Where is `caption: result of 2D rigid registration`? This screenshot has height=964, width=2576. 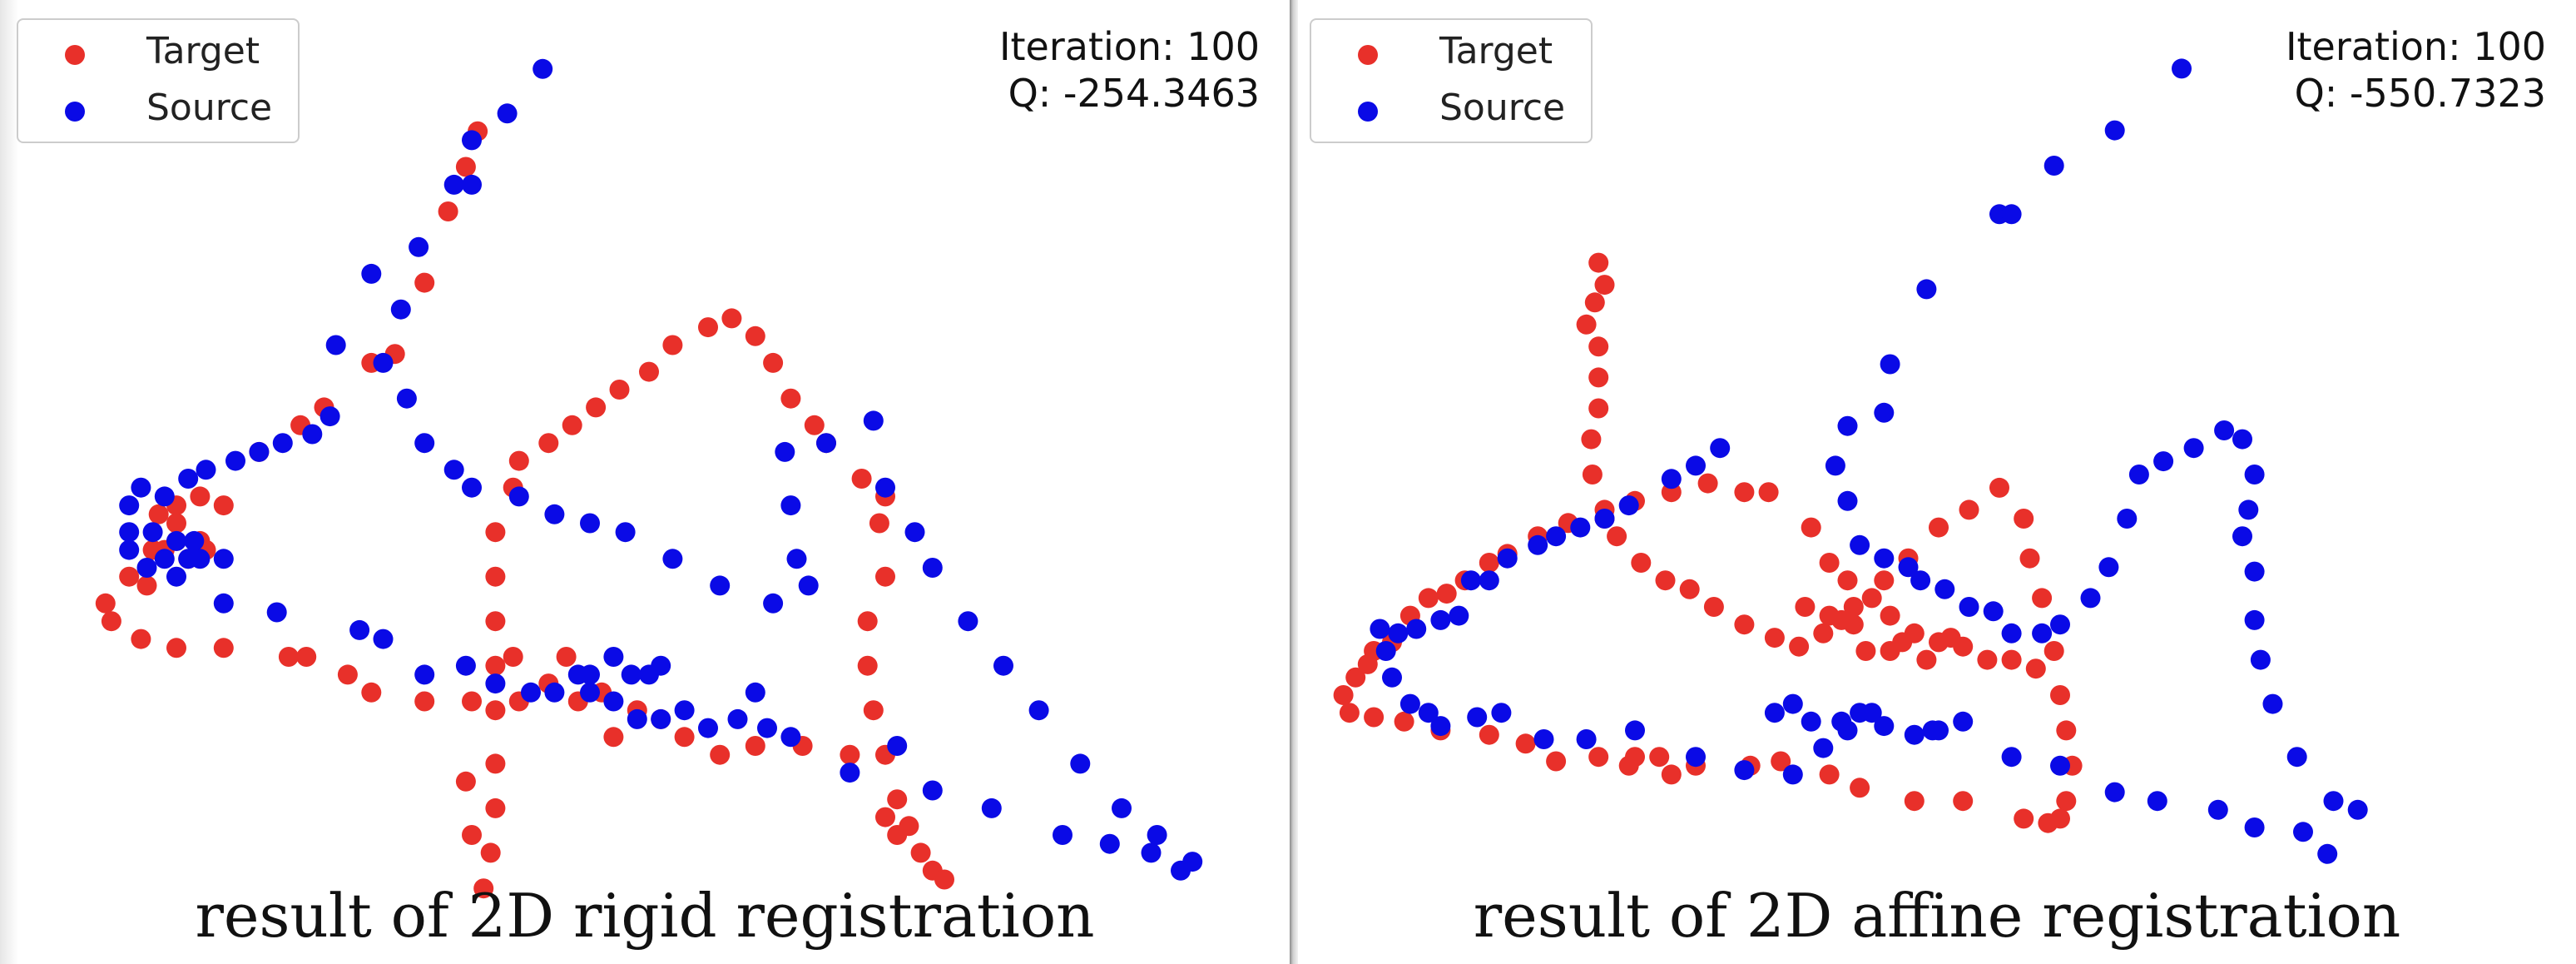 caption: result of 2D rigid registration is located at coordinates (645, 916).